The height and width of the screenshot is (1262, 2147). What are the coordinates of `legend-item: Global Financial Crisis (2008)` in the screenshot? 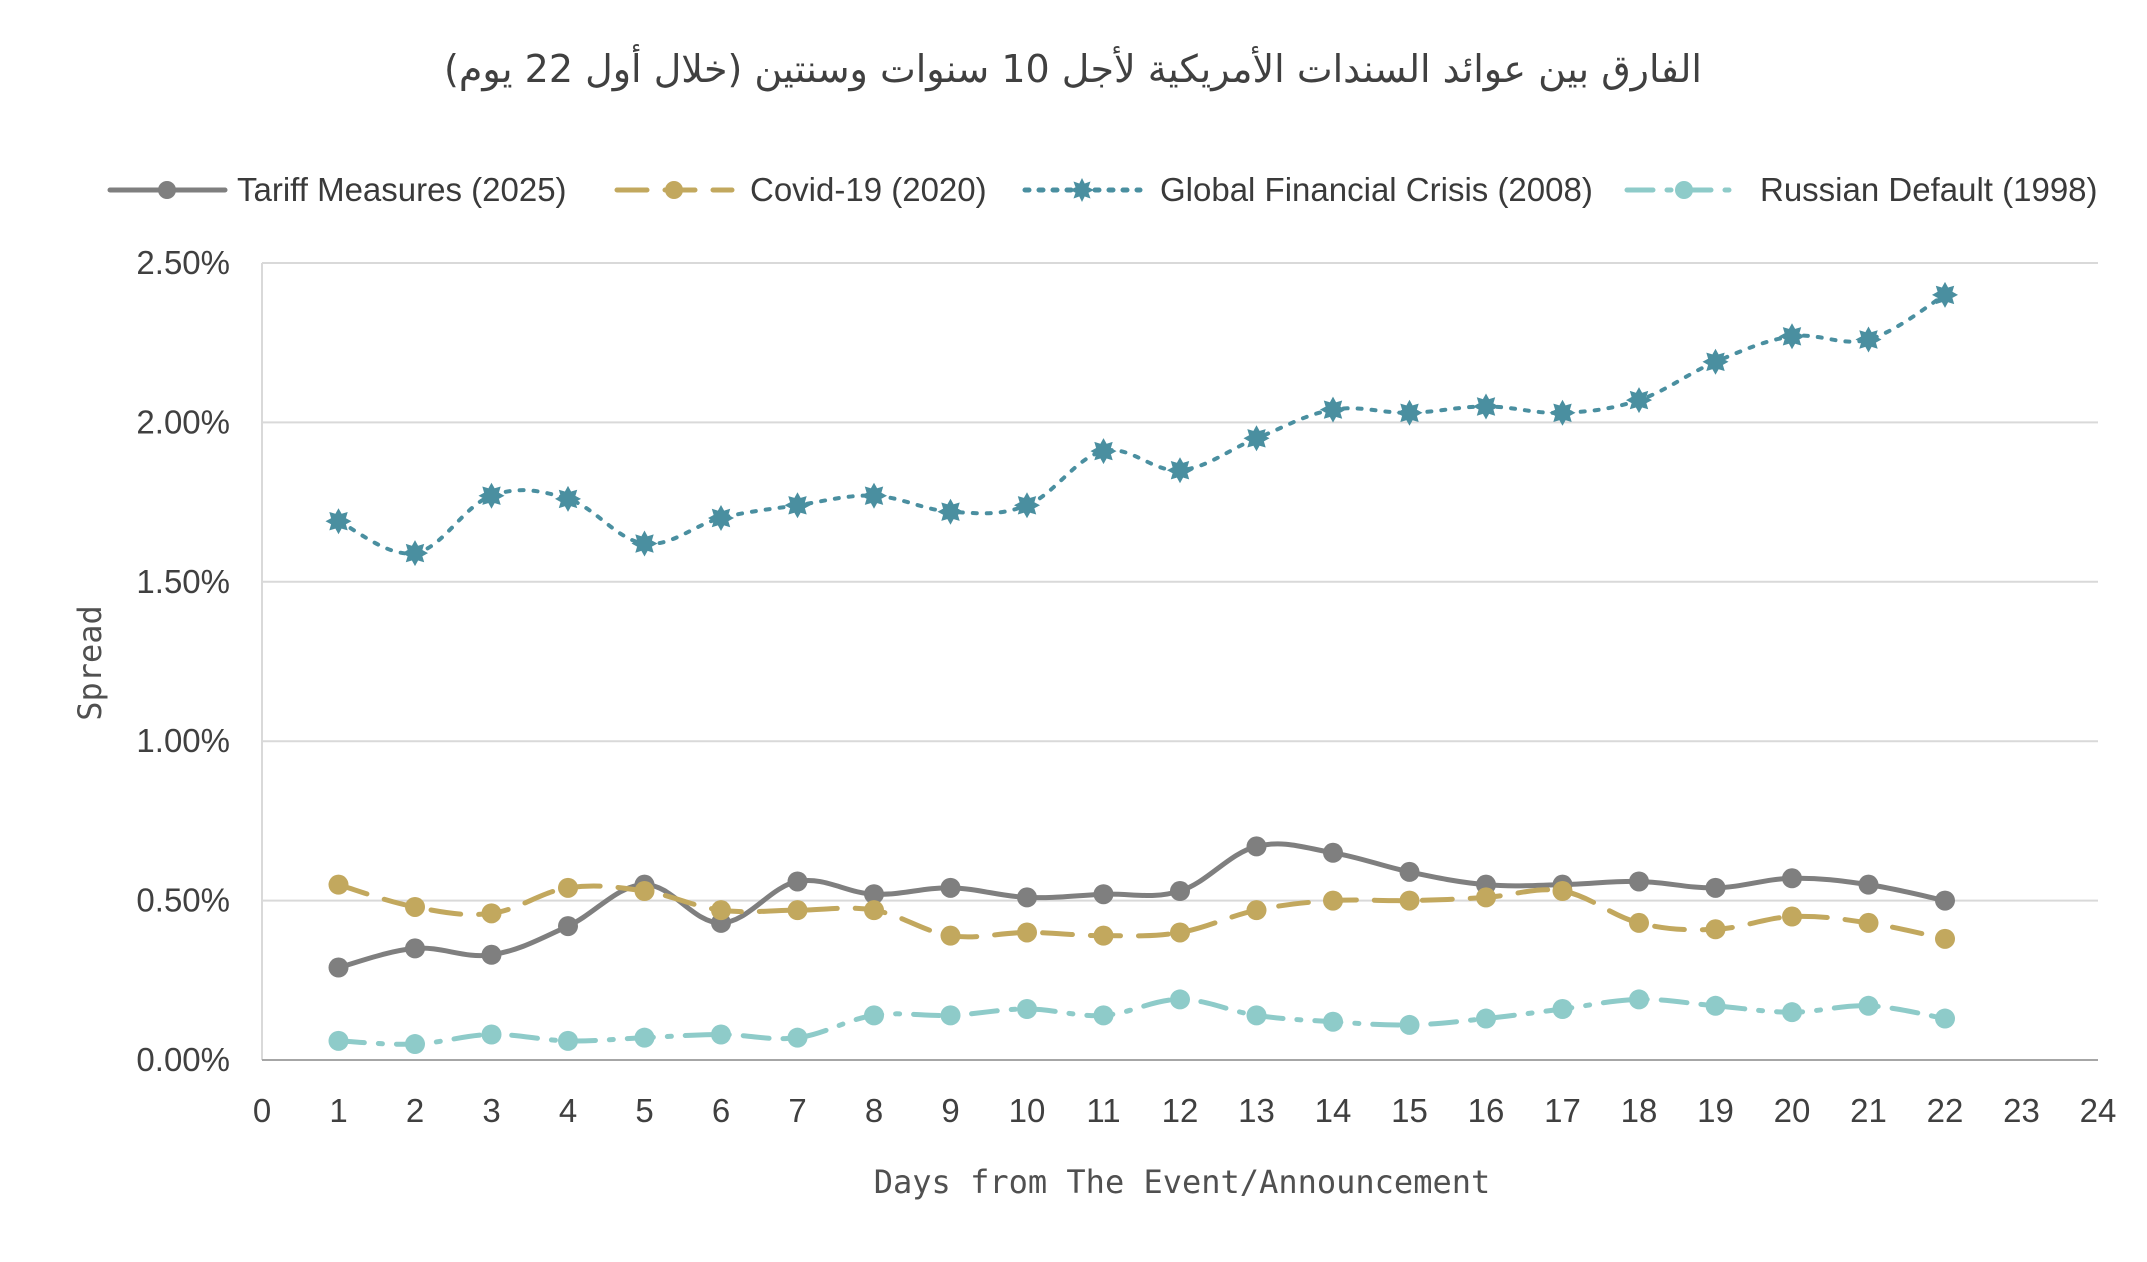 It's located at (1307, 189).